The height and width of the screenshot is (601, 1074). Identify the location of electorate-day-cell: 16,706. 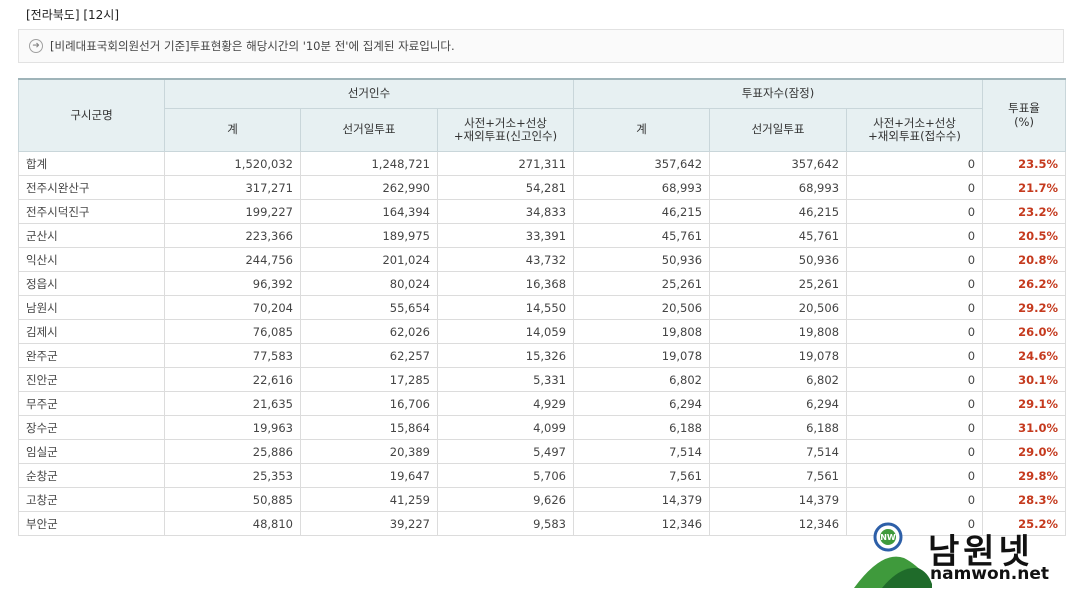
(369, 403).